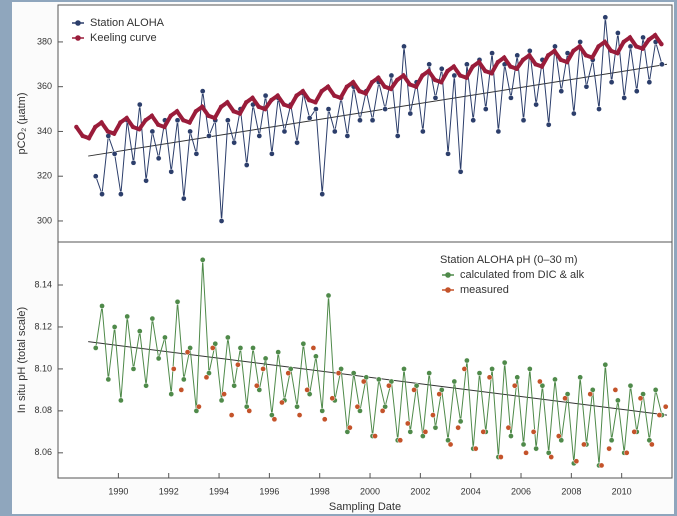 This screenshot has width=677, height=516. I want to click on x-tick-label: 1996, so click(269, 491).